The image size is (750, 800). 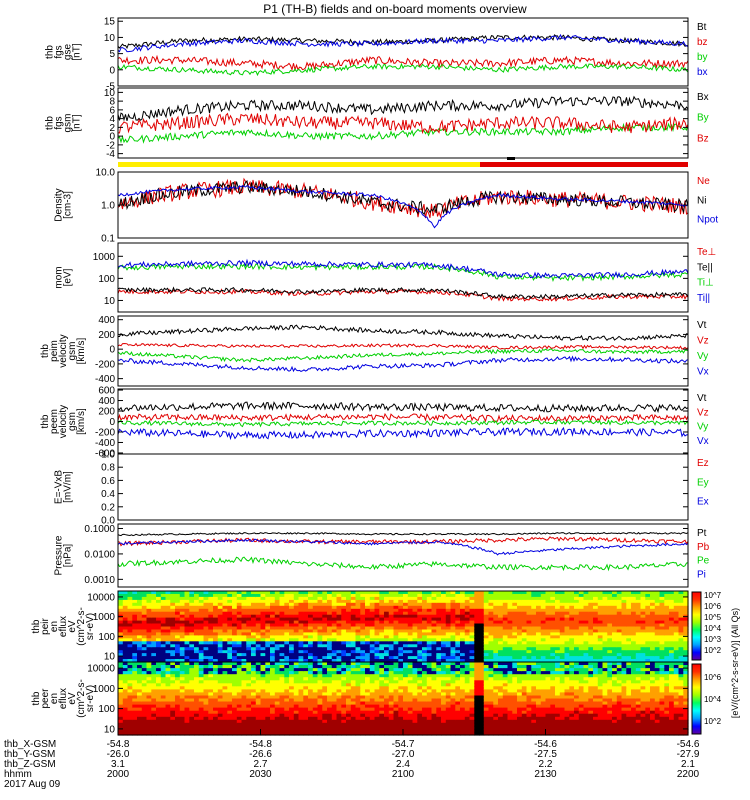 I want to click on series-mom-Ti⊥, so click(x=403, y=272).